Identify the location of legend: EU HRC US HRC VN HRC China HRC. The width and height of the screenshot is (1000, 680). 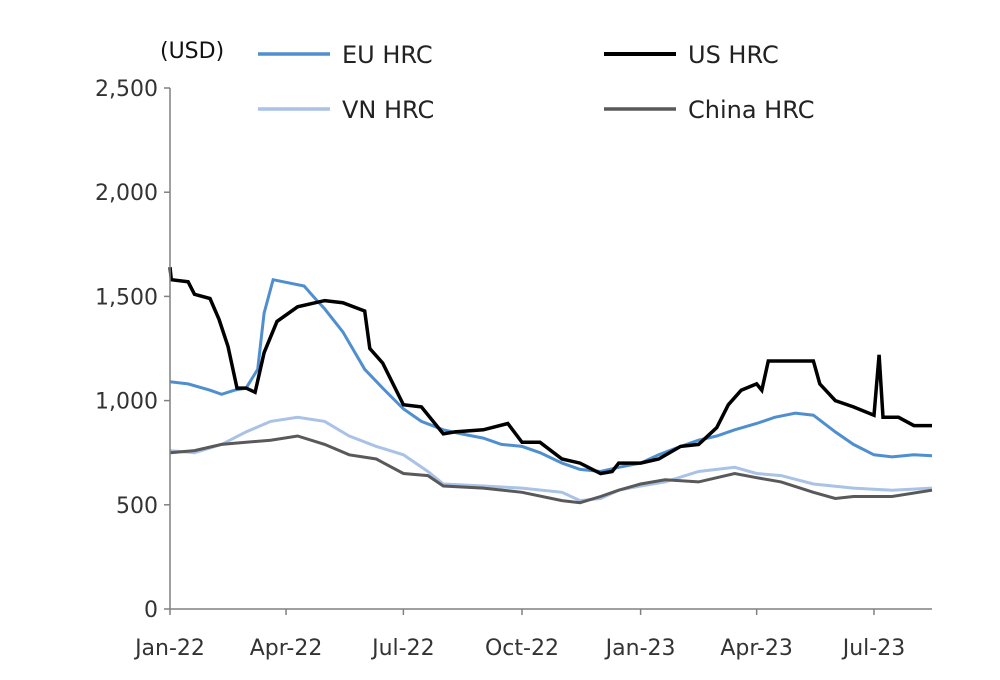
(536, 82).